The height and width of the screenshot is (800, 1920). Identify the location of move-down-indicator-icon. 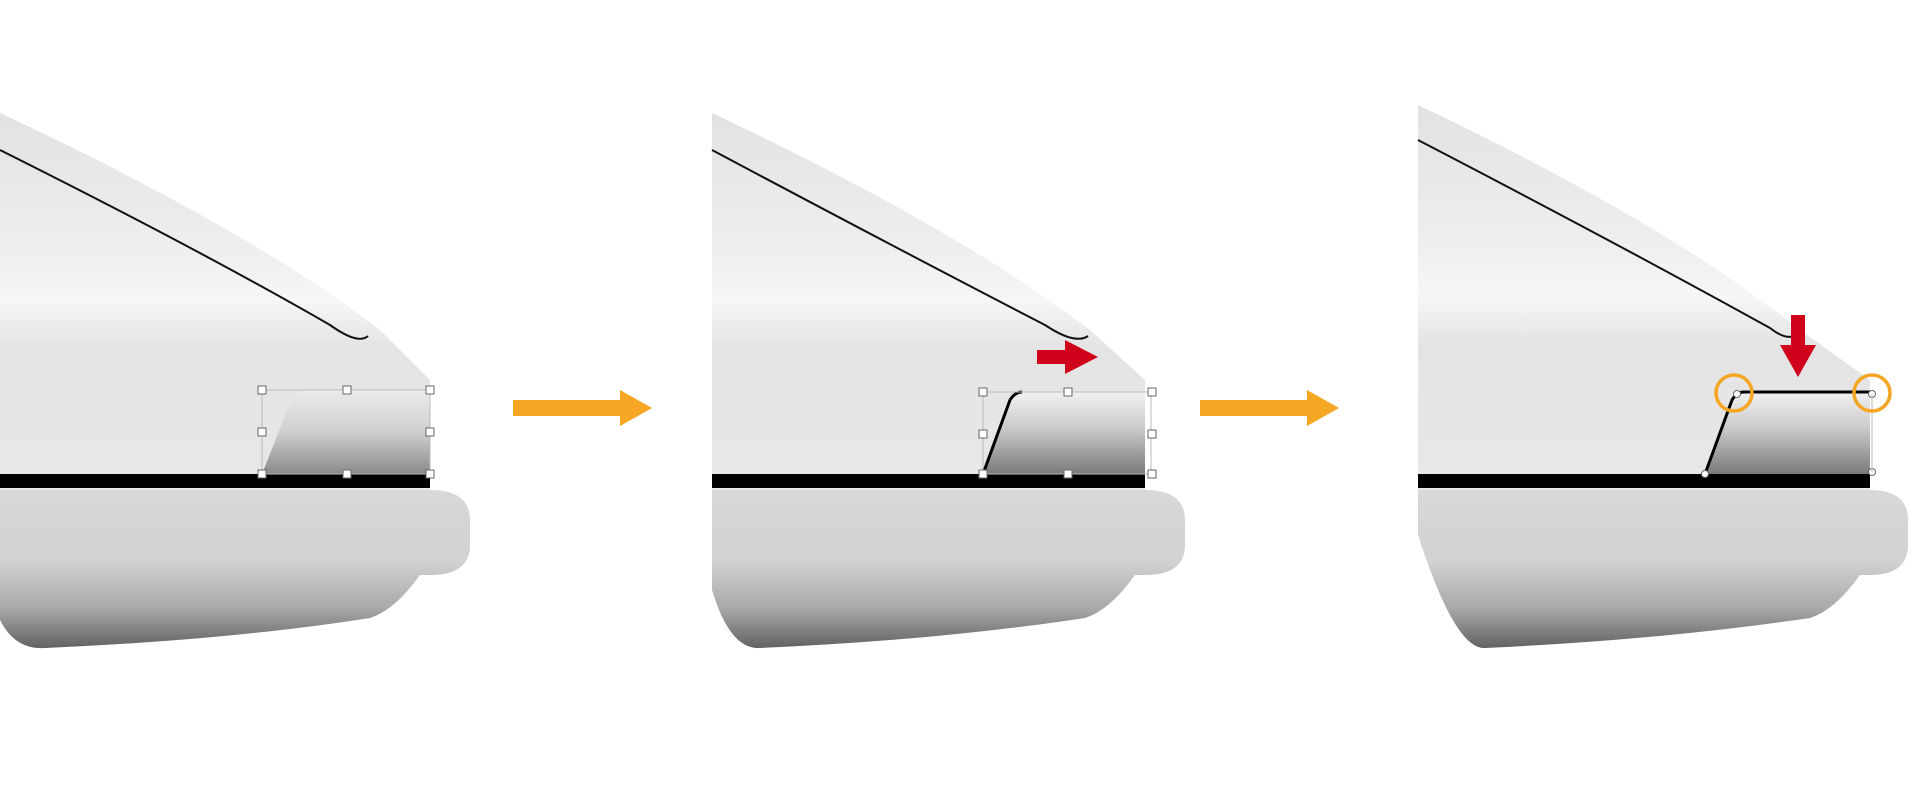
(1798, 346).